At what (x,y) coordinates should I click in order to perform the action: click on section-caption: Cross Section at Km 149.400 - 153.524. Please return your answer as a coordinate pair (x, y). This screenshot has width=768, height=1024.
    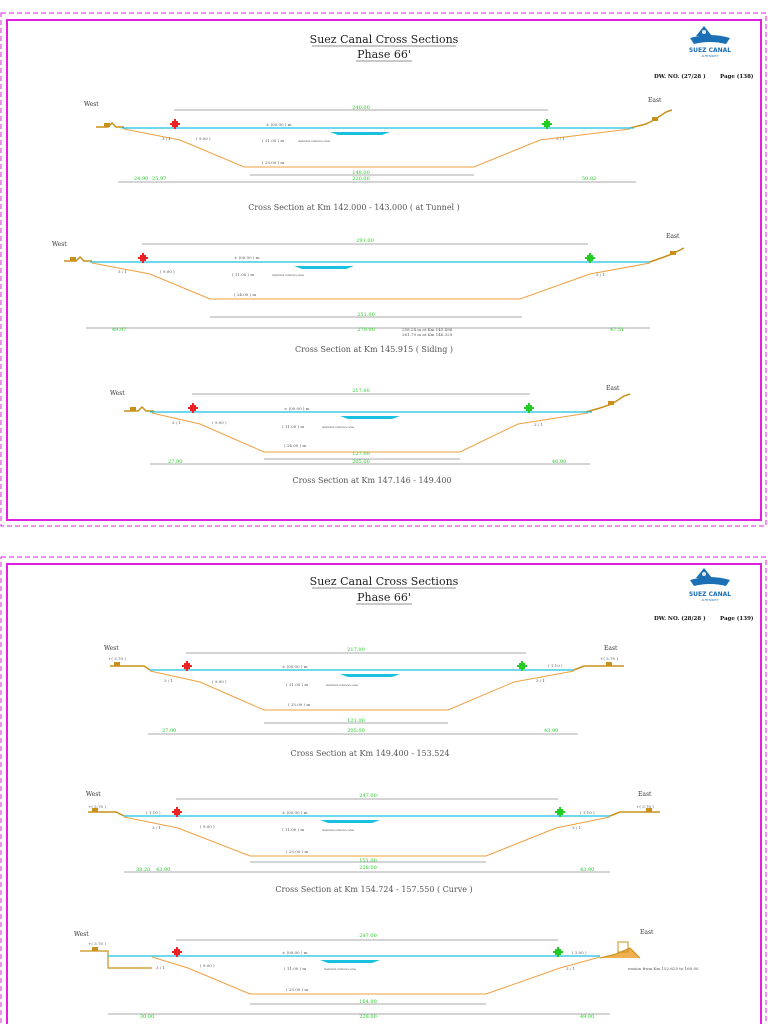
    Looking at the image, I should click on (369, 753).